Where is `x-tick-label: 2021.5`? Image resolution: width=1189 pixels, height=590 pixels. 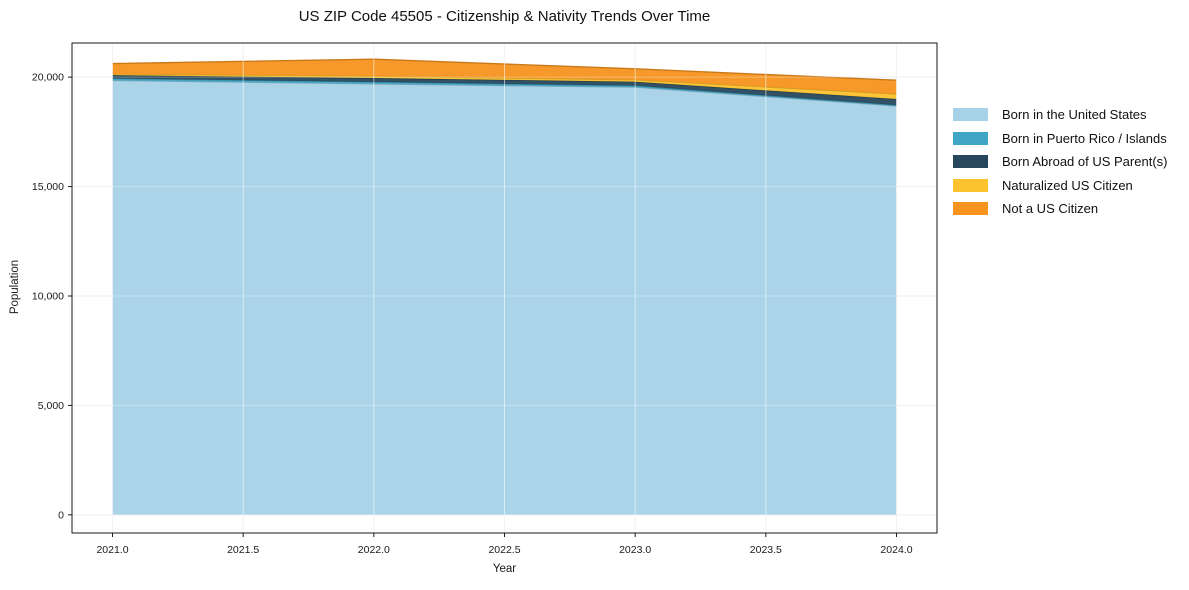 x-tick-label: 2021.5 is located at coordinates (243, 550).